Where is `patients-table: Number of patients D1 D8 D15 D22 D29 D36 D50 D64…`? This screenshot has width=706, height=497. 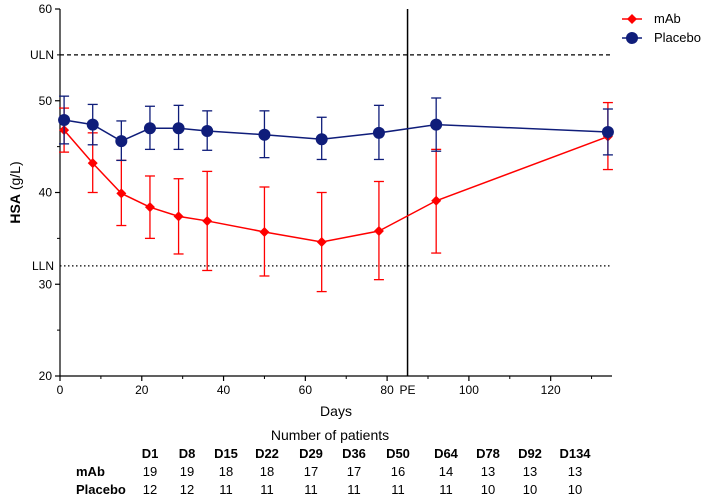
patients-table: Number of patients D1 D8 D15 D22 D29 D36 D50 D64… is located at coordinates (333, 462).